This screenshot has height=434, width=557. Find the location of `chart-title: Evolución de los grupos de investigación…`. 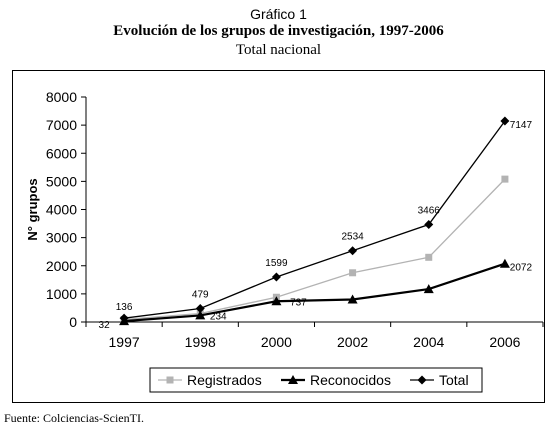

chart-title: Evolución de los grupos de investigación… is located at coordinates (278, 31).